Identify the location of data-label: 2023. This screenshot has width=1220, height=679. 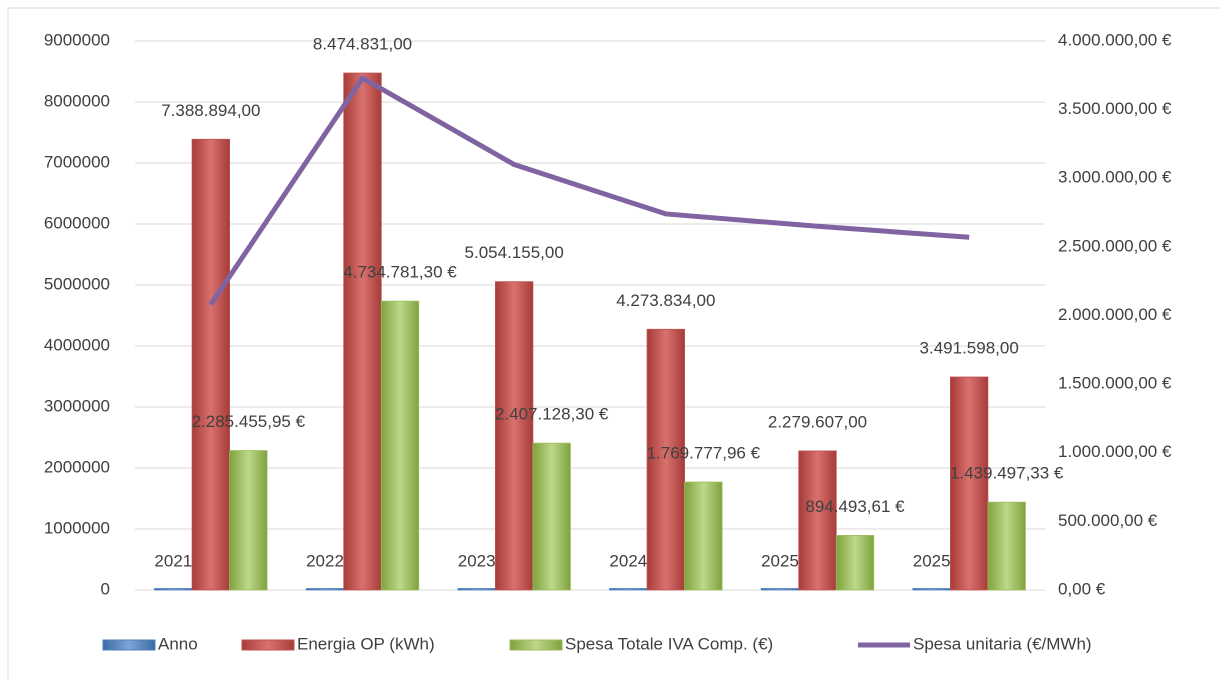
(477, 560).